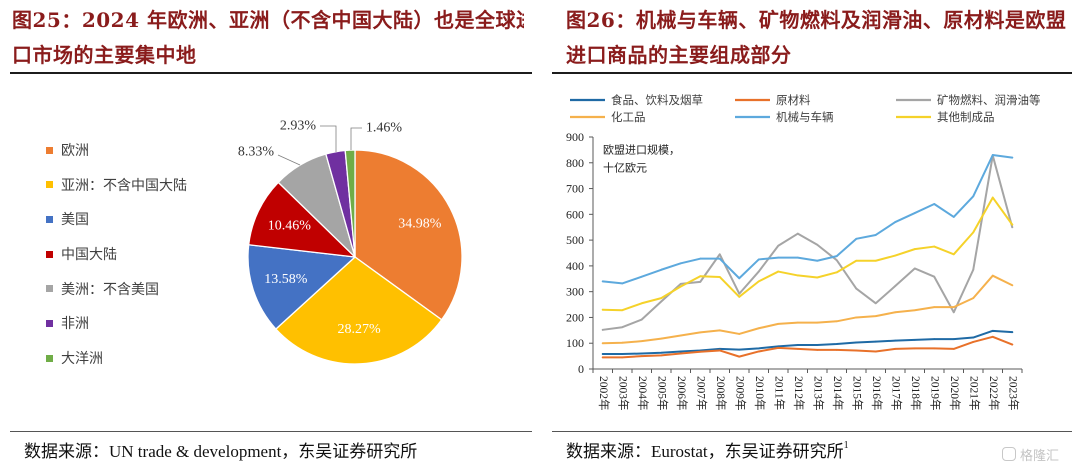 This screenshot has width=1080, height=472. Describe the element at coordinates (356, 138) in the screenshot. I see `pie-leader-line` at that location.